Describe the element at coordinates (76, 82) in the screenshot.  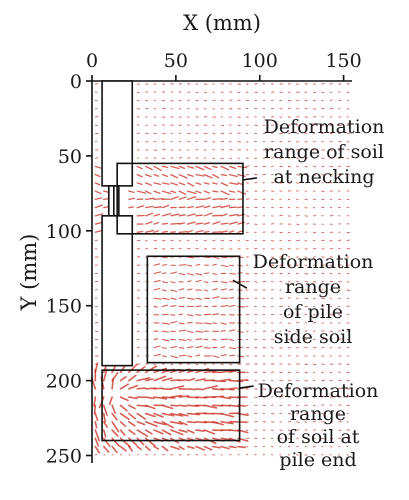
I see `y-tick-label: 0` at that location.